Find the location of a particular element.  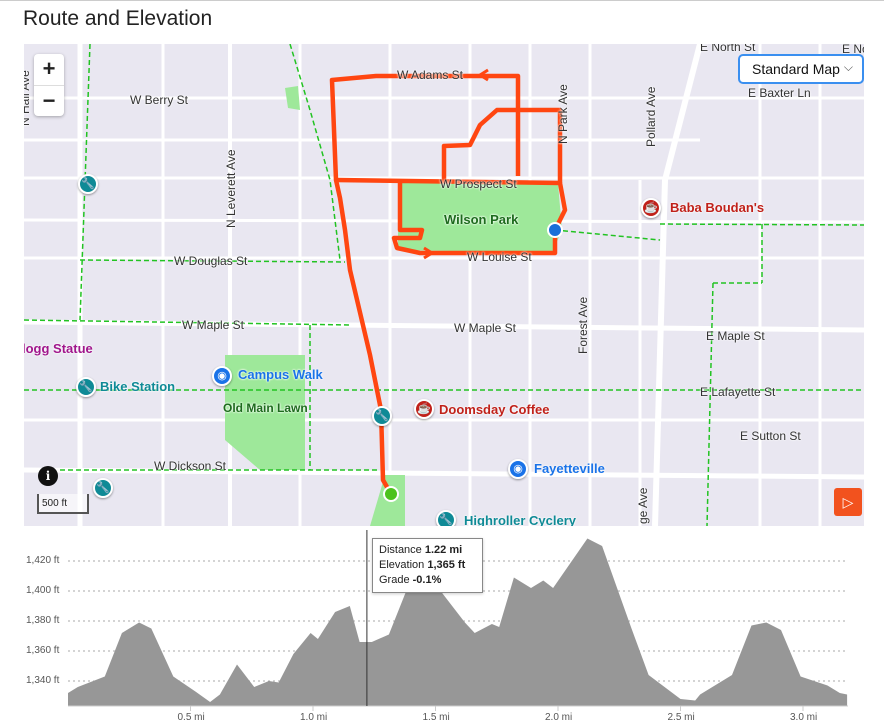

poi-label: logg Statue is located at coordinates (58, 348).